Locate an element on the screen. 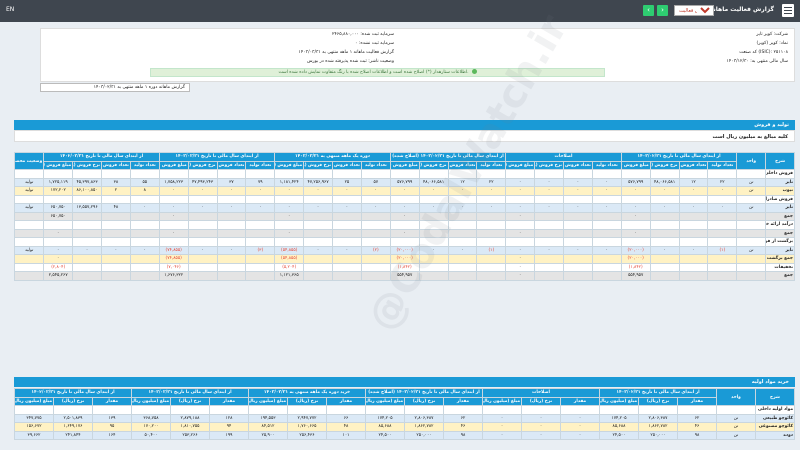  report-type-select: گزارش فعالیت is located at coordinates (694, 10).